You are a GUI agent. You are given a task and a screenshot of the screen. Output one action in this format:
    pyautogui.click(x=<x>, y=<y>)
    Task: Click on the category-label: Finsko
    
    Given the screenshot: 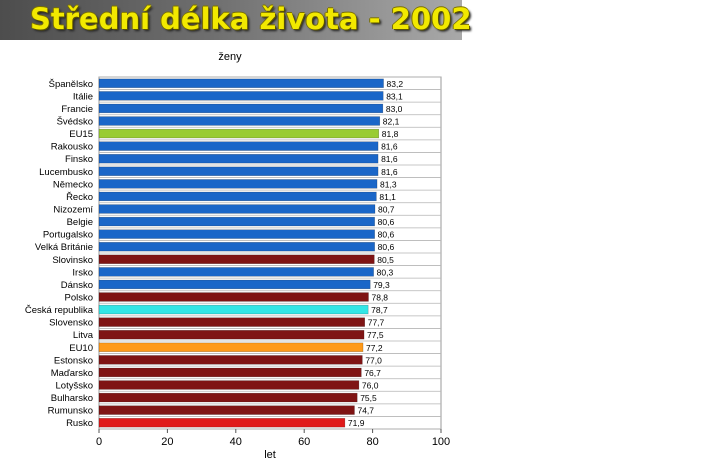 What is the action you would take?
    pyautogui.click(x=79, y=159)
    